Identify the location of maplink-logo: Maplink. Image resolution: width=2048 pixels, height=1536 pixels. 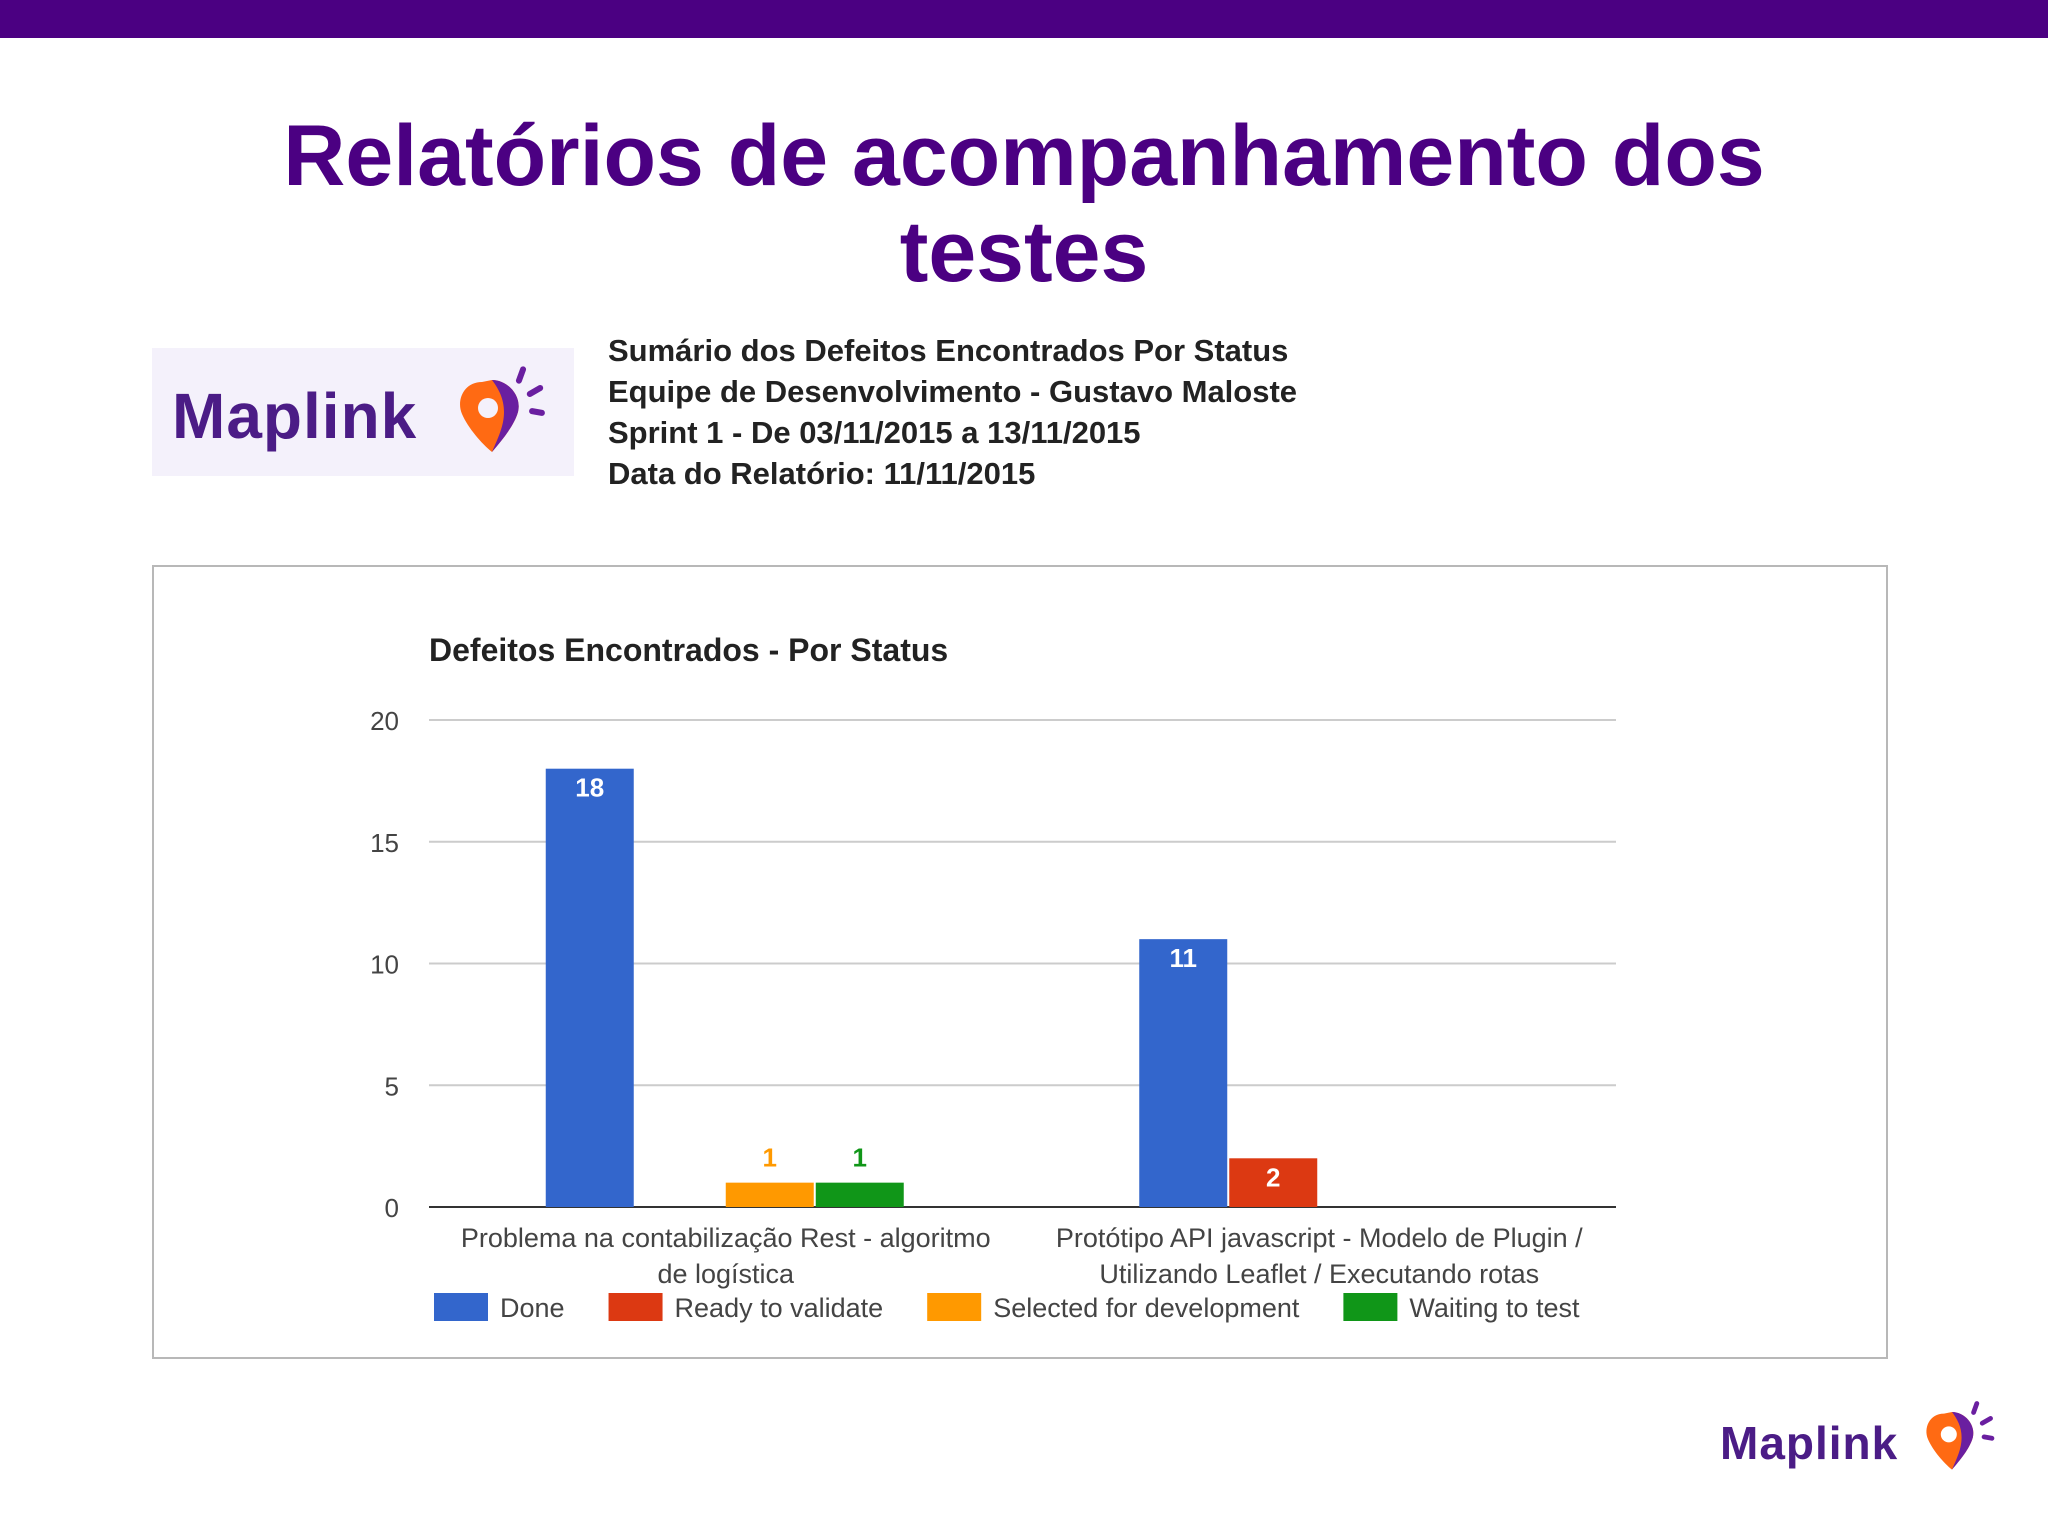
(363, 412).